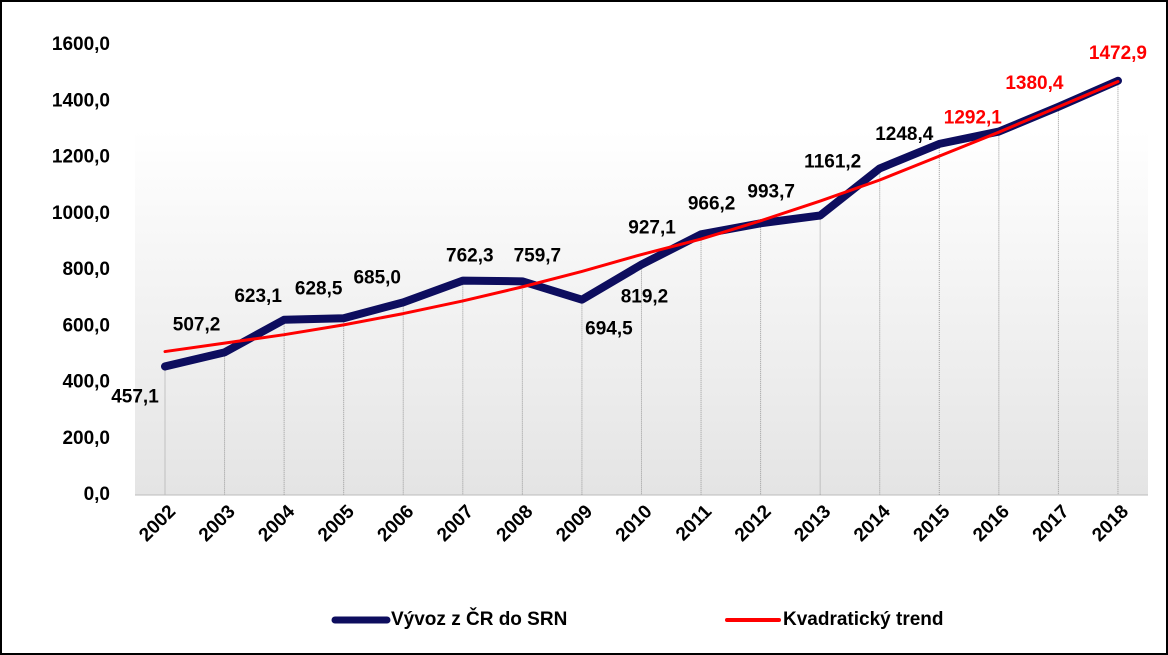 The width and height of the screenshot is (1168, 655). Describe the element at coordinates (86, 382) in the screenshot. I see `y-tick-label: 400,0` at that location.